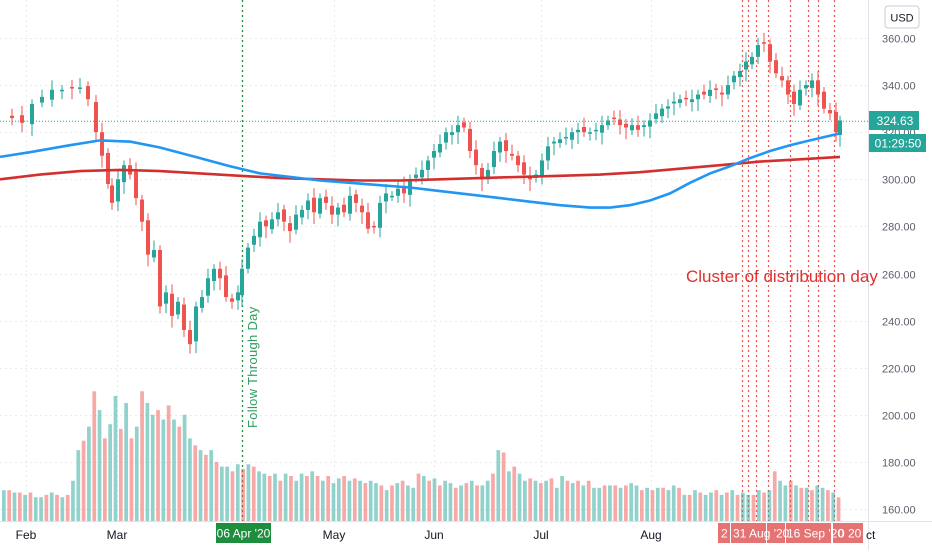 This screenshot has height=555, width=932. Describe the element at coordinates (899, 464) in the screenshot. I see `y-tick-label: 180.00` at that location.